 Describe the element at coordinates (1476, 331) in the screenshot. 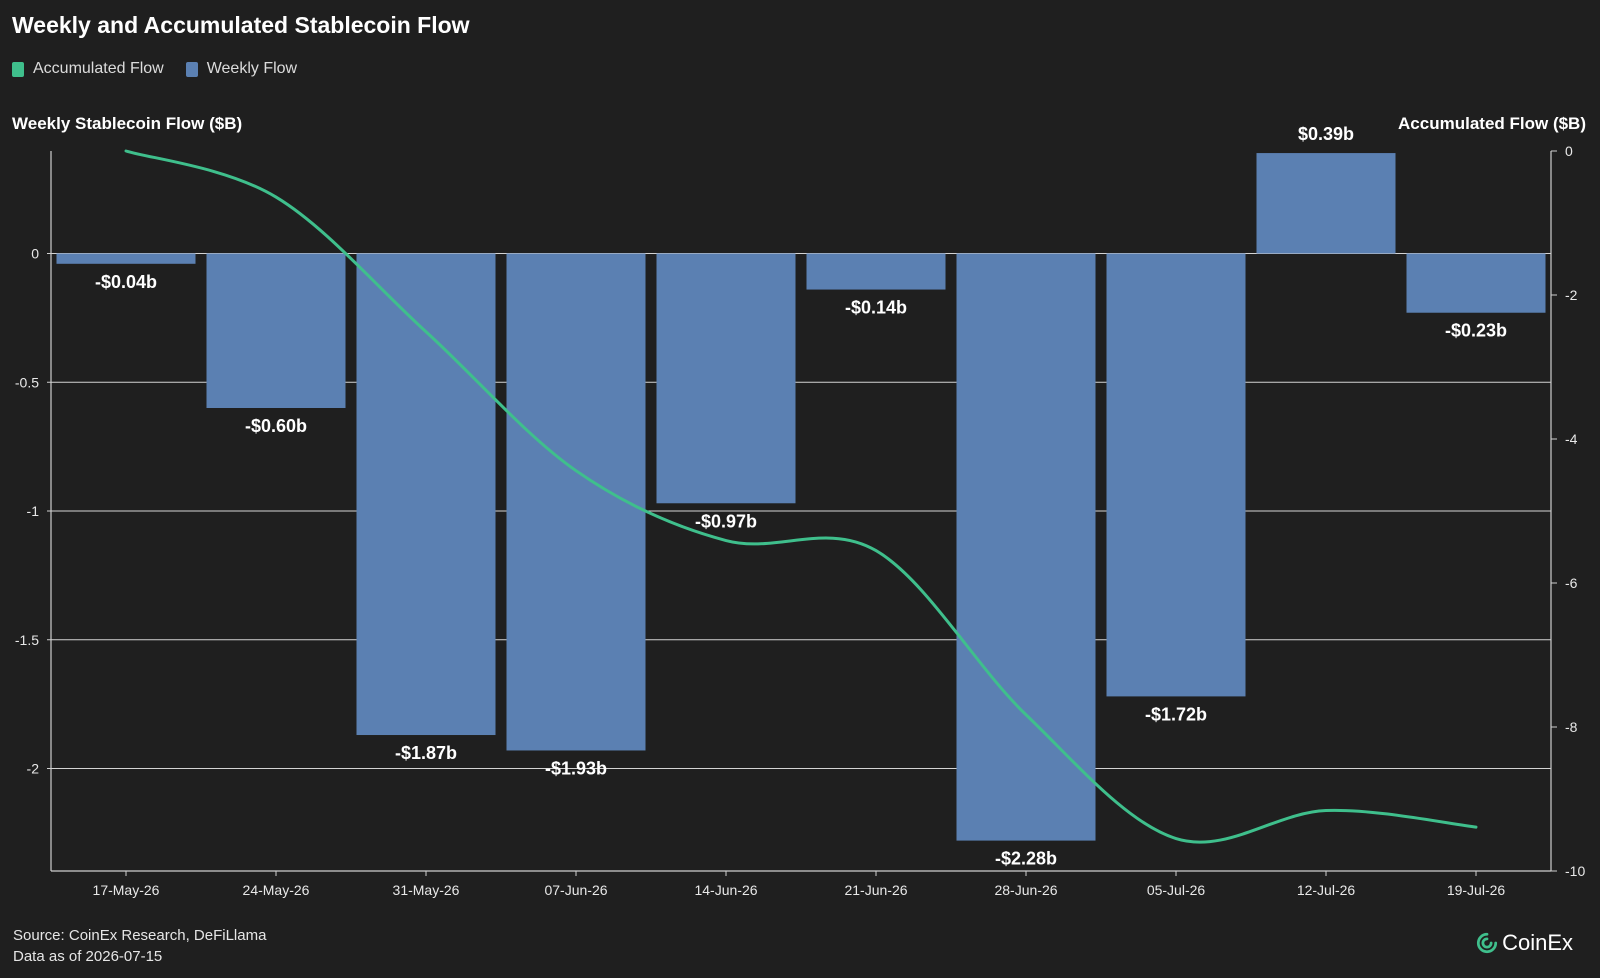

I see `weekly-flow-data-label: -$0.23b` at that location.